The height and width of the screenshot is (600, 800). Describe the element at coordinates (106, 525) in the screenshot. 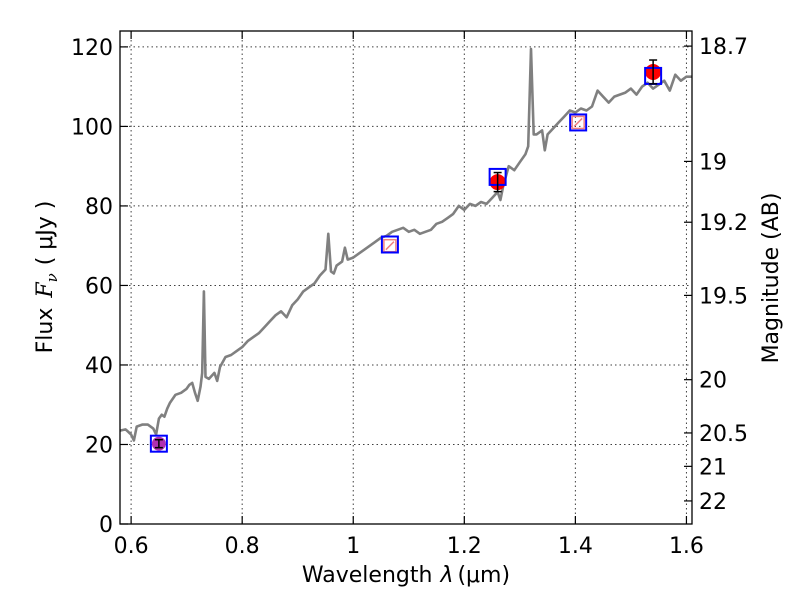

I see `y-tick-label: 0` at that location.